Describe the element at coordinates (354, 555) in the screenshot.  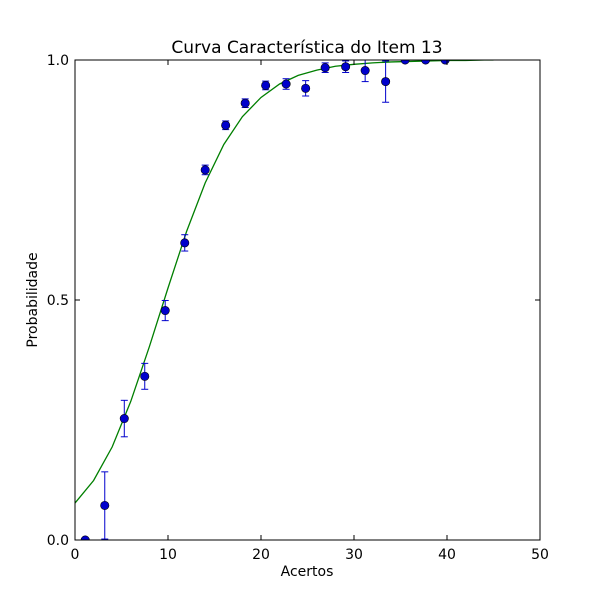
I see `x-tick-label: 30` at that location.